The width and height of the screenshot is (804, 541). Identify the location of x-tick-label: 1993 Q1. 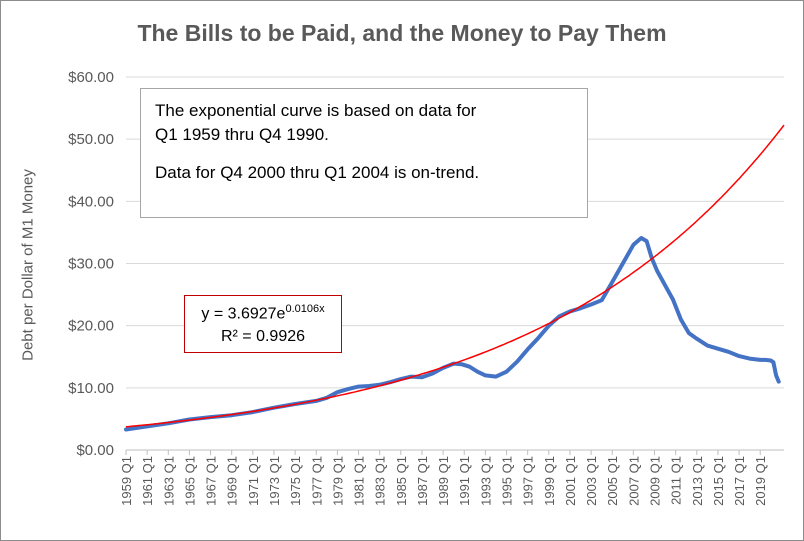
(485, 481).